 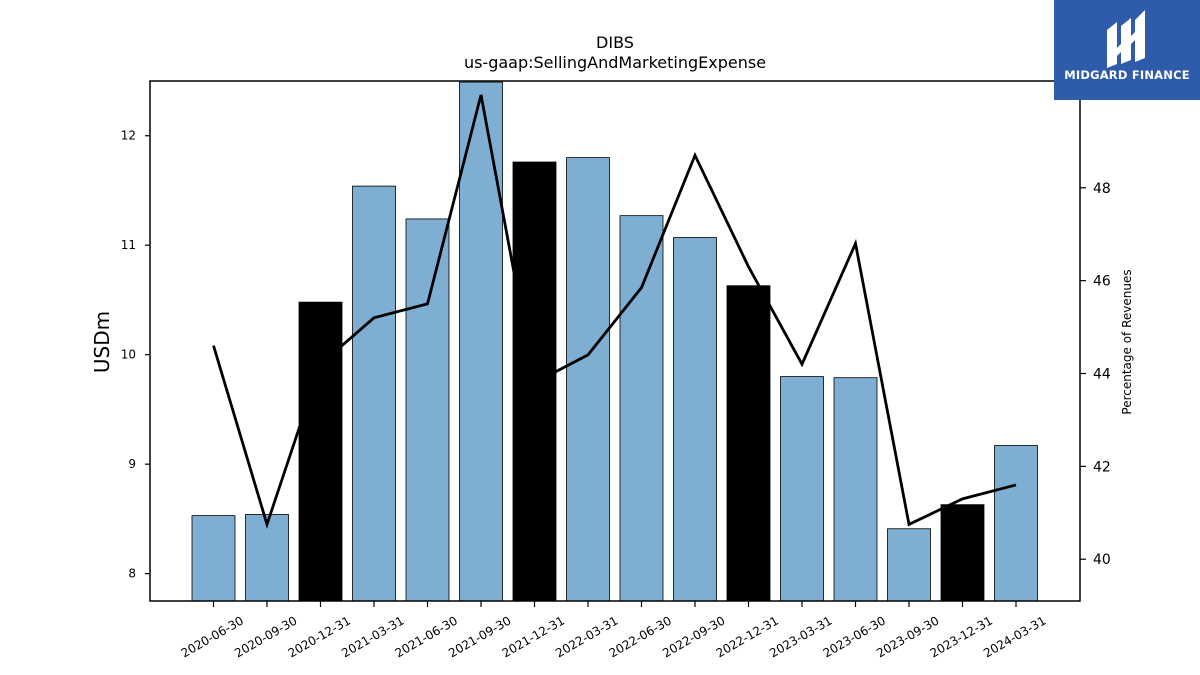 What do you see at coordinates (132, 574) in the screenshot?
I see `y-tick-label-8: 8` at bounding box center [132, 574].